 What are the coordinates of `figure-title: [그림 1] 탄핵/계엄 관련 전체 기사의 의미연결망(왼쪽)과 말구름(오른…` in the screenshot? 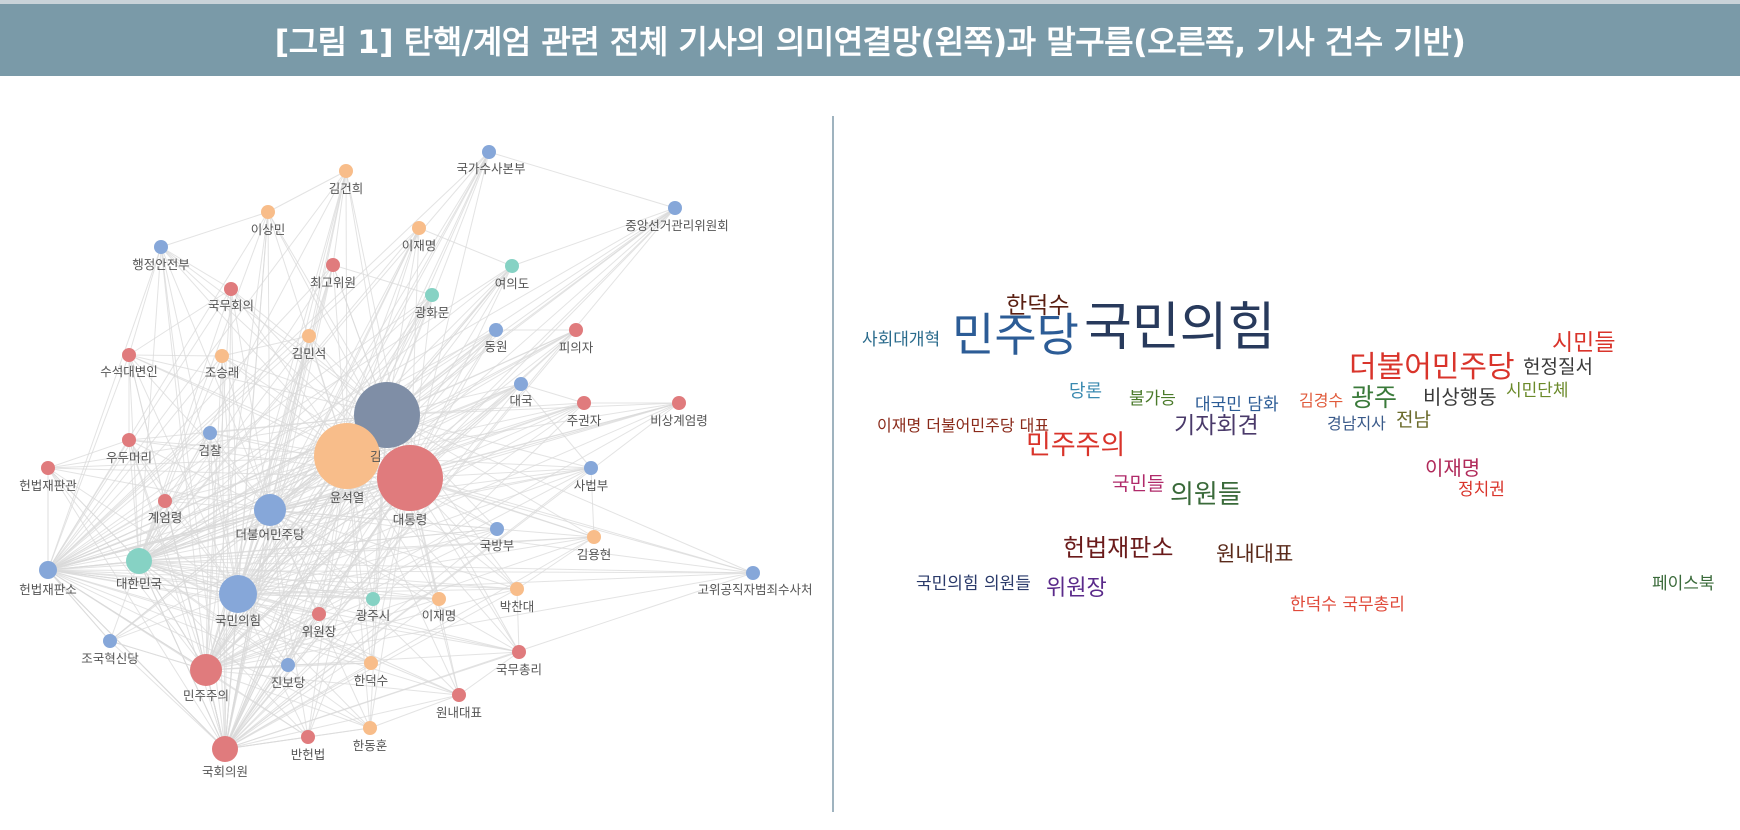 It's located at (870, 42).